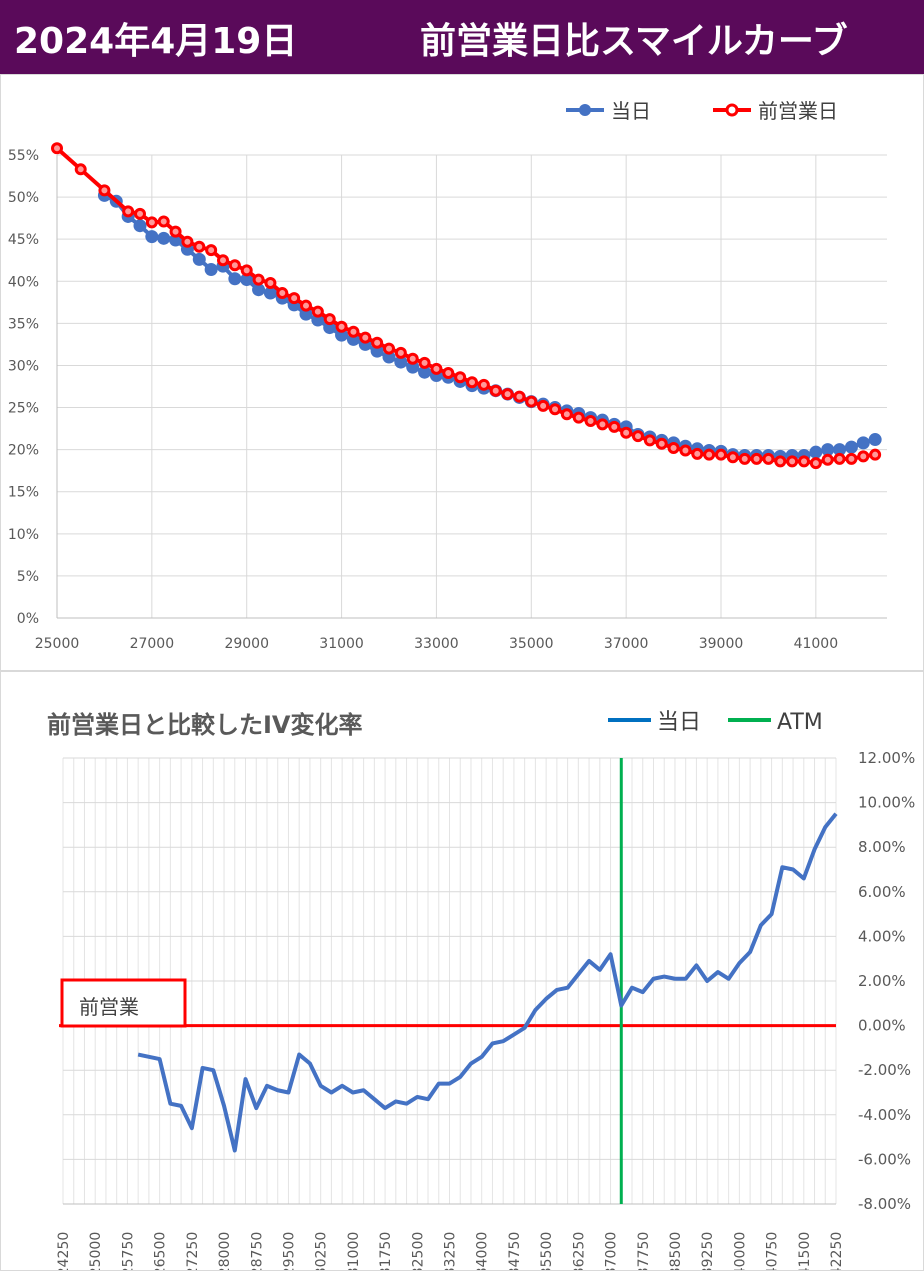  Describe the element at coordinates (23, 366) in the screenshot. I see `y-tick-label: 30%` at that location.